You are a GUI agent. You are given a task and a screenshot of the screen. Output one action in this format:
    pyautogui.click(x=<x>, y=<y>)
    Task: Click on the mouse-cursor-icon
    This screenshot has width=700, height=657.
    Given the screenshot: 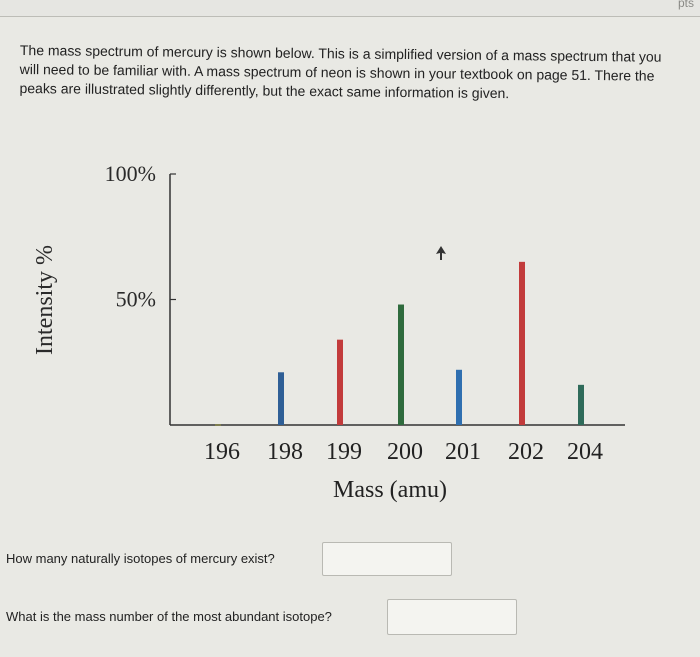 What is the action you would take?
    pyautogui.click(x=441, y=253)
    